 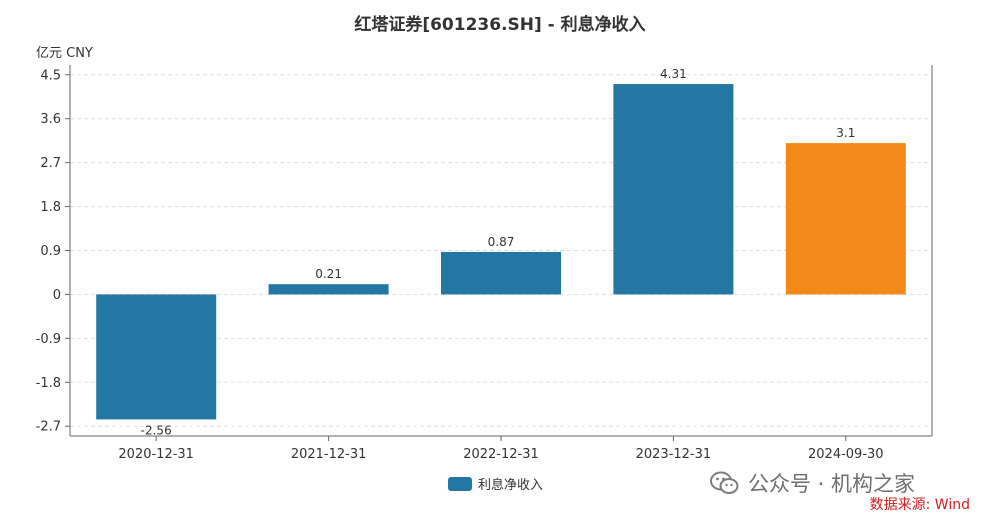 I want to click on y-tick-label: -0.9, so click(x=48, y=339).